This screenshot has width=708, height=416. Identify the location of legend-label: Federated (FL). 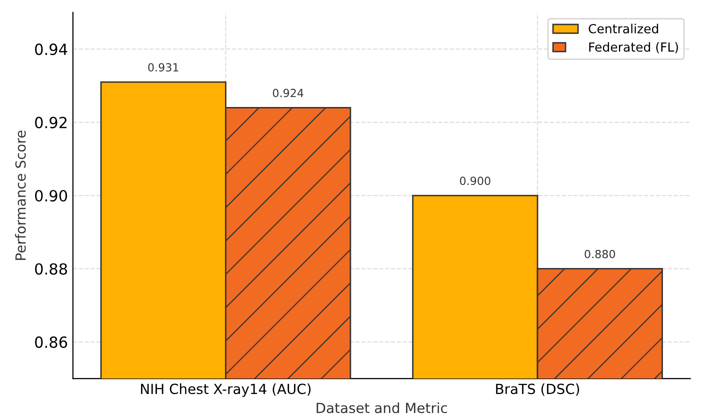
(633, 48).